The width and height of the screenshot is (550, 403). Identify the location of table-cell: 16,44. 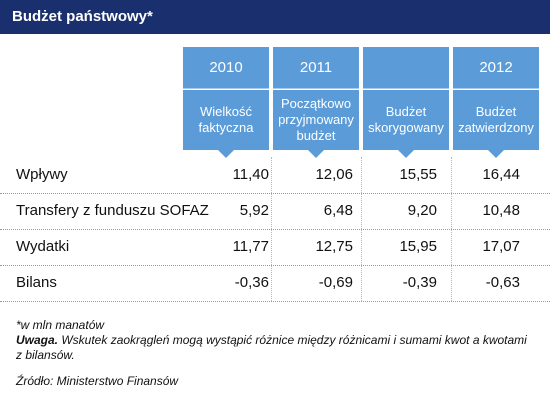
(501, 174).